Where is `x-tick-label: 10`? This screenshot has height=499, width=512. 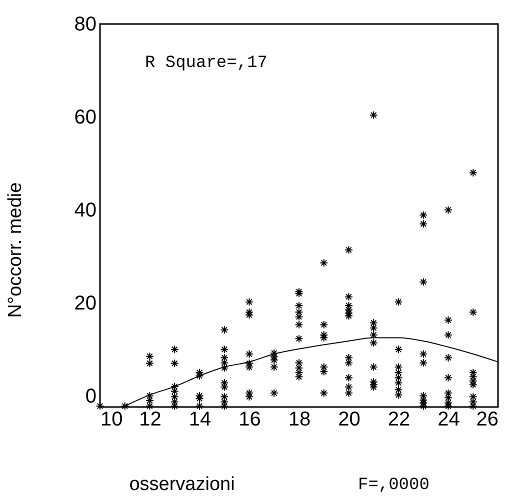
x-tick-label: 10 is located at coordinates (111, 419).